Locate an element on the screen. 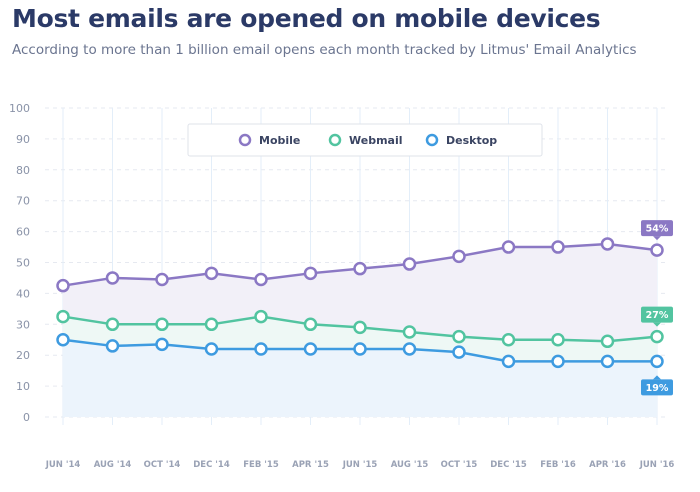 This screenshot has height=492, width=700. x-tick-label: AUG '14 is located at coordinates (113, 465).